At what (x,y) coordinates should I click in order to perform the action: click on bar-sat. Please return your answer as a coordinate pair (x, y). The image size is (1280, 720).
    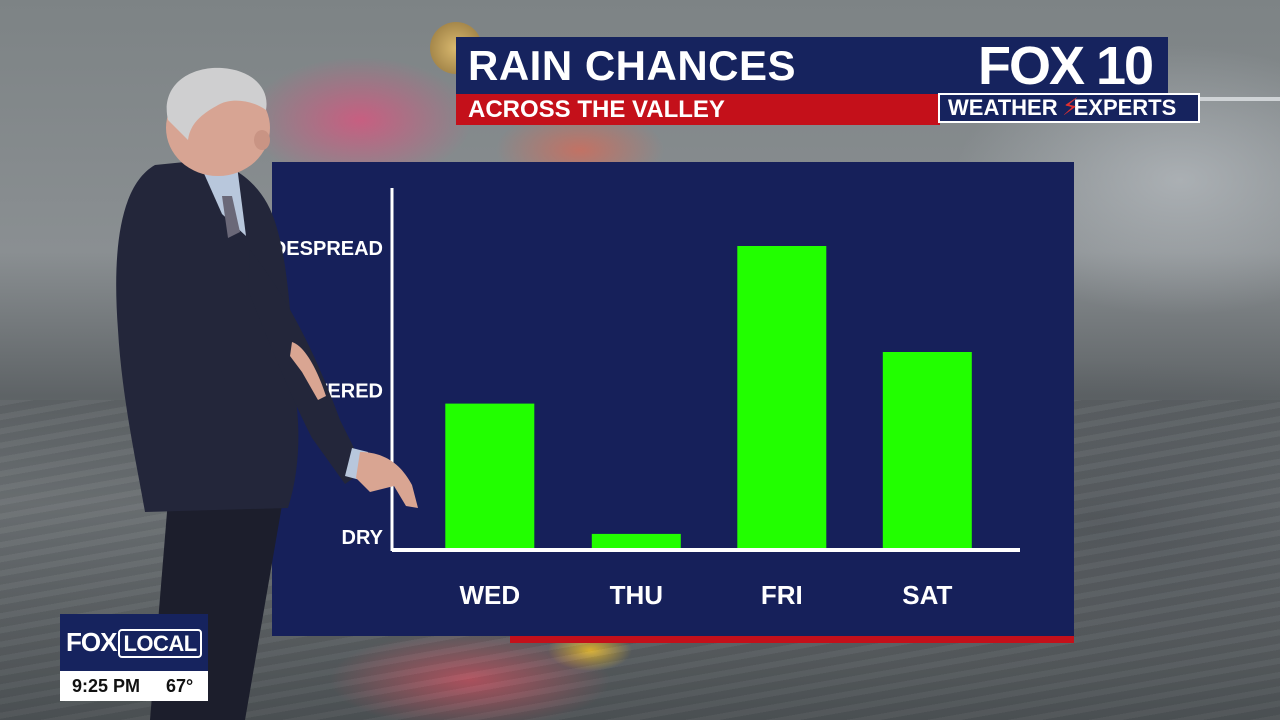
    Looking at the image, I should click on (927, 450).